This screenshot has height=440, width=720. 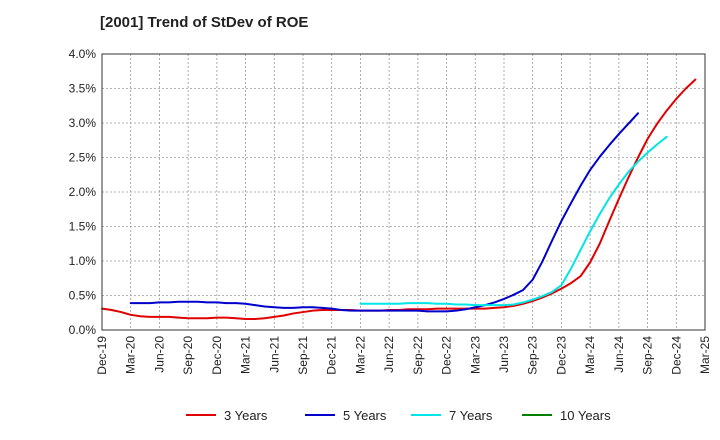 What do you see at coordinates (274, 354) in the screenshot?
I see `x-tick-label: Jun-21` at bounding box center [274, 354].